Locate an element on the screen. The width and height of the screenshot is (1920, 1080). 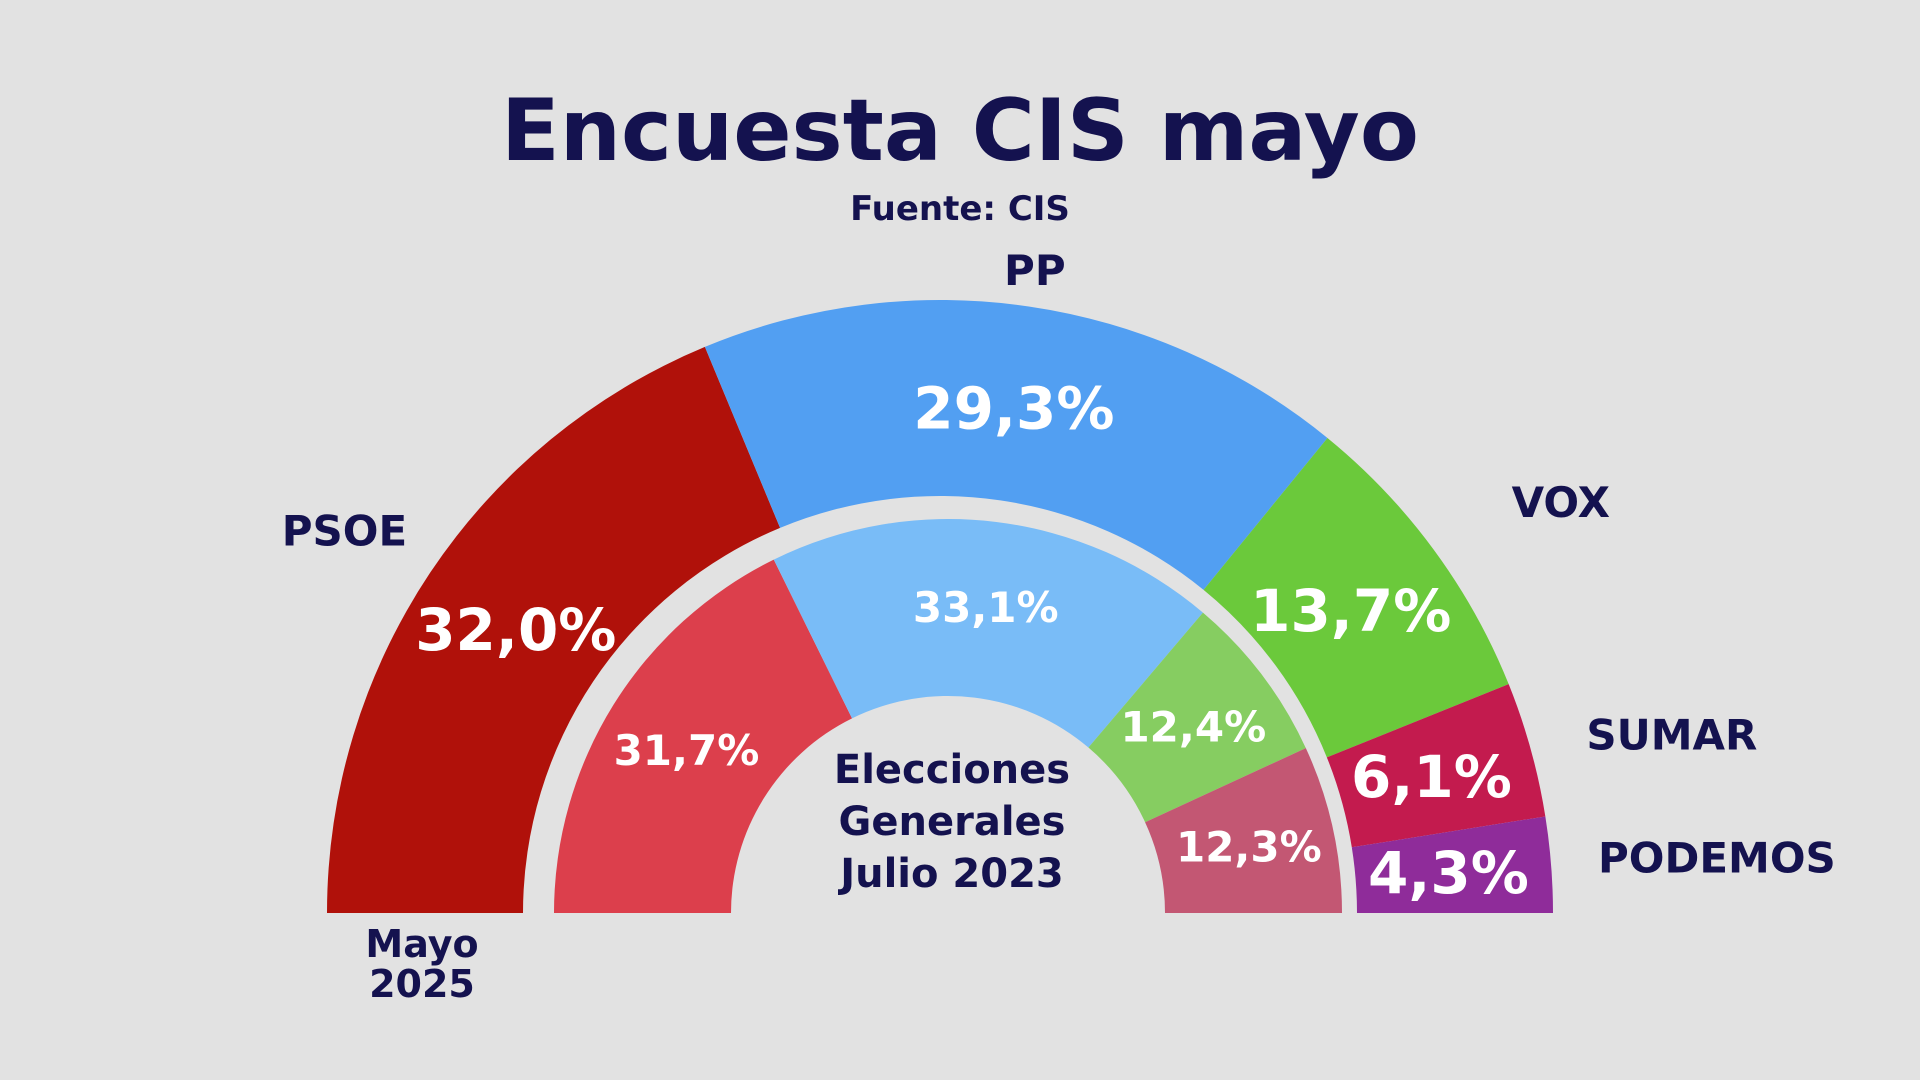
inner-value-label-vox: 12,4% is located at coordinates (1193, 726).